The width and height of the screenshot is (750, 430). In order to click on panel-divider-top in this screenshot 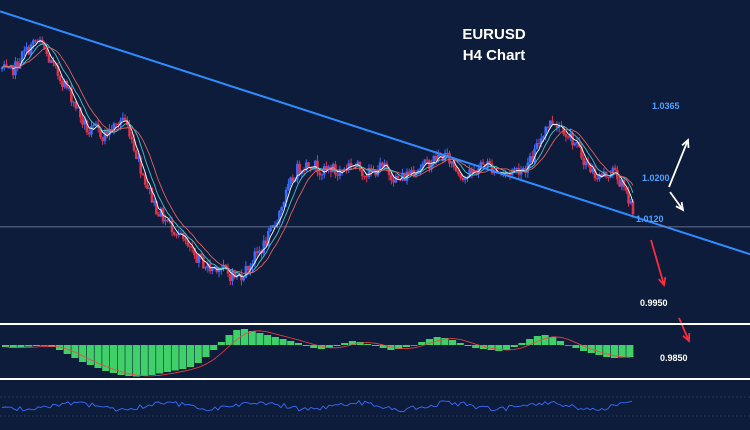, I will do `click(375, 324)`.